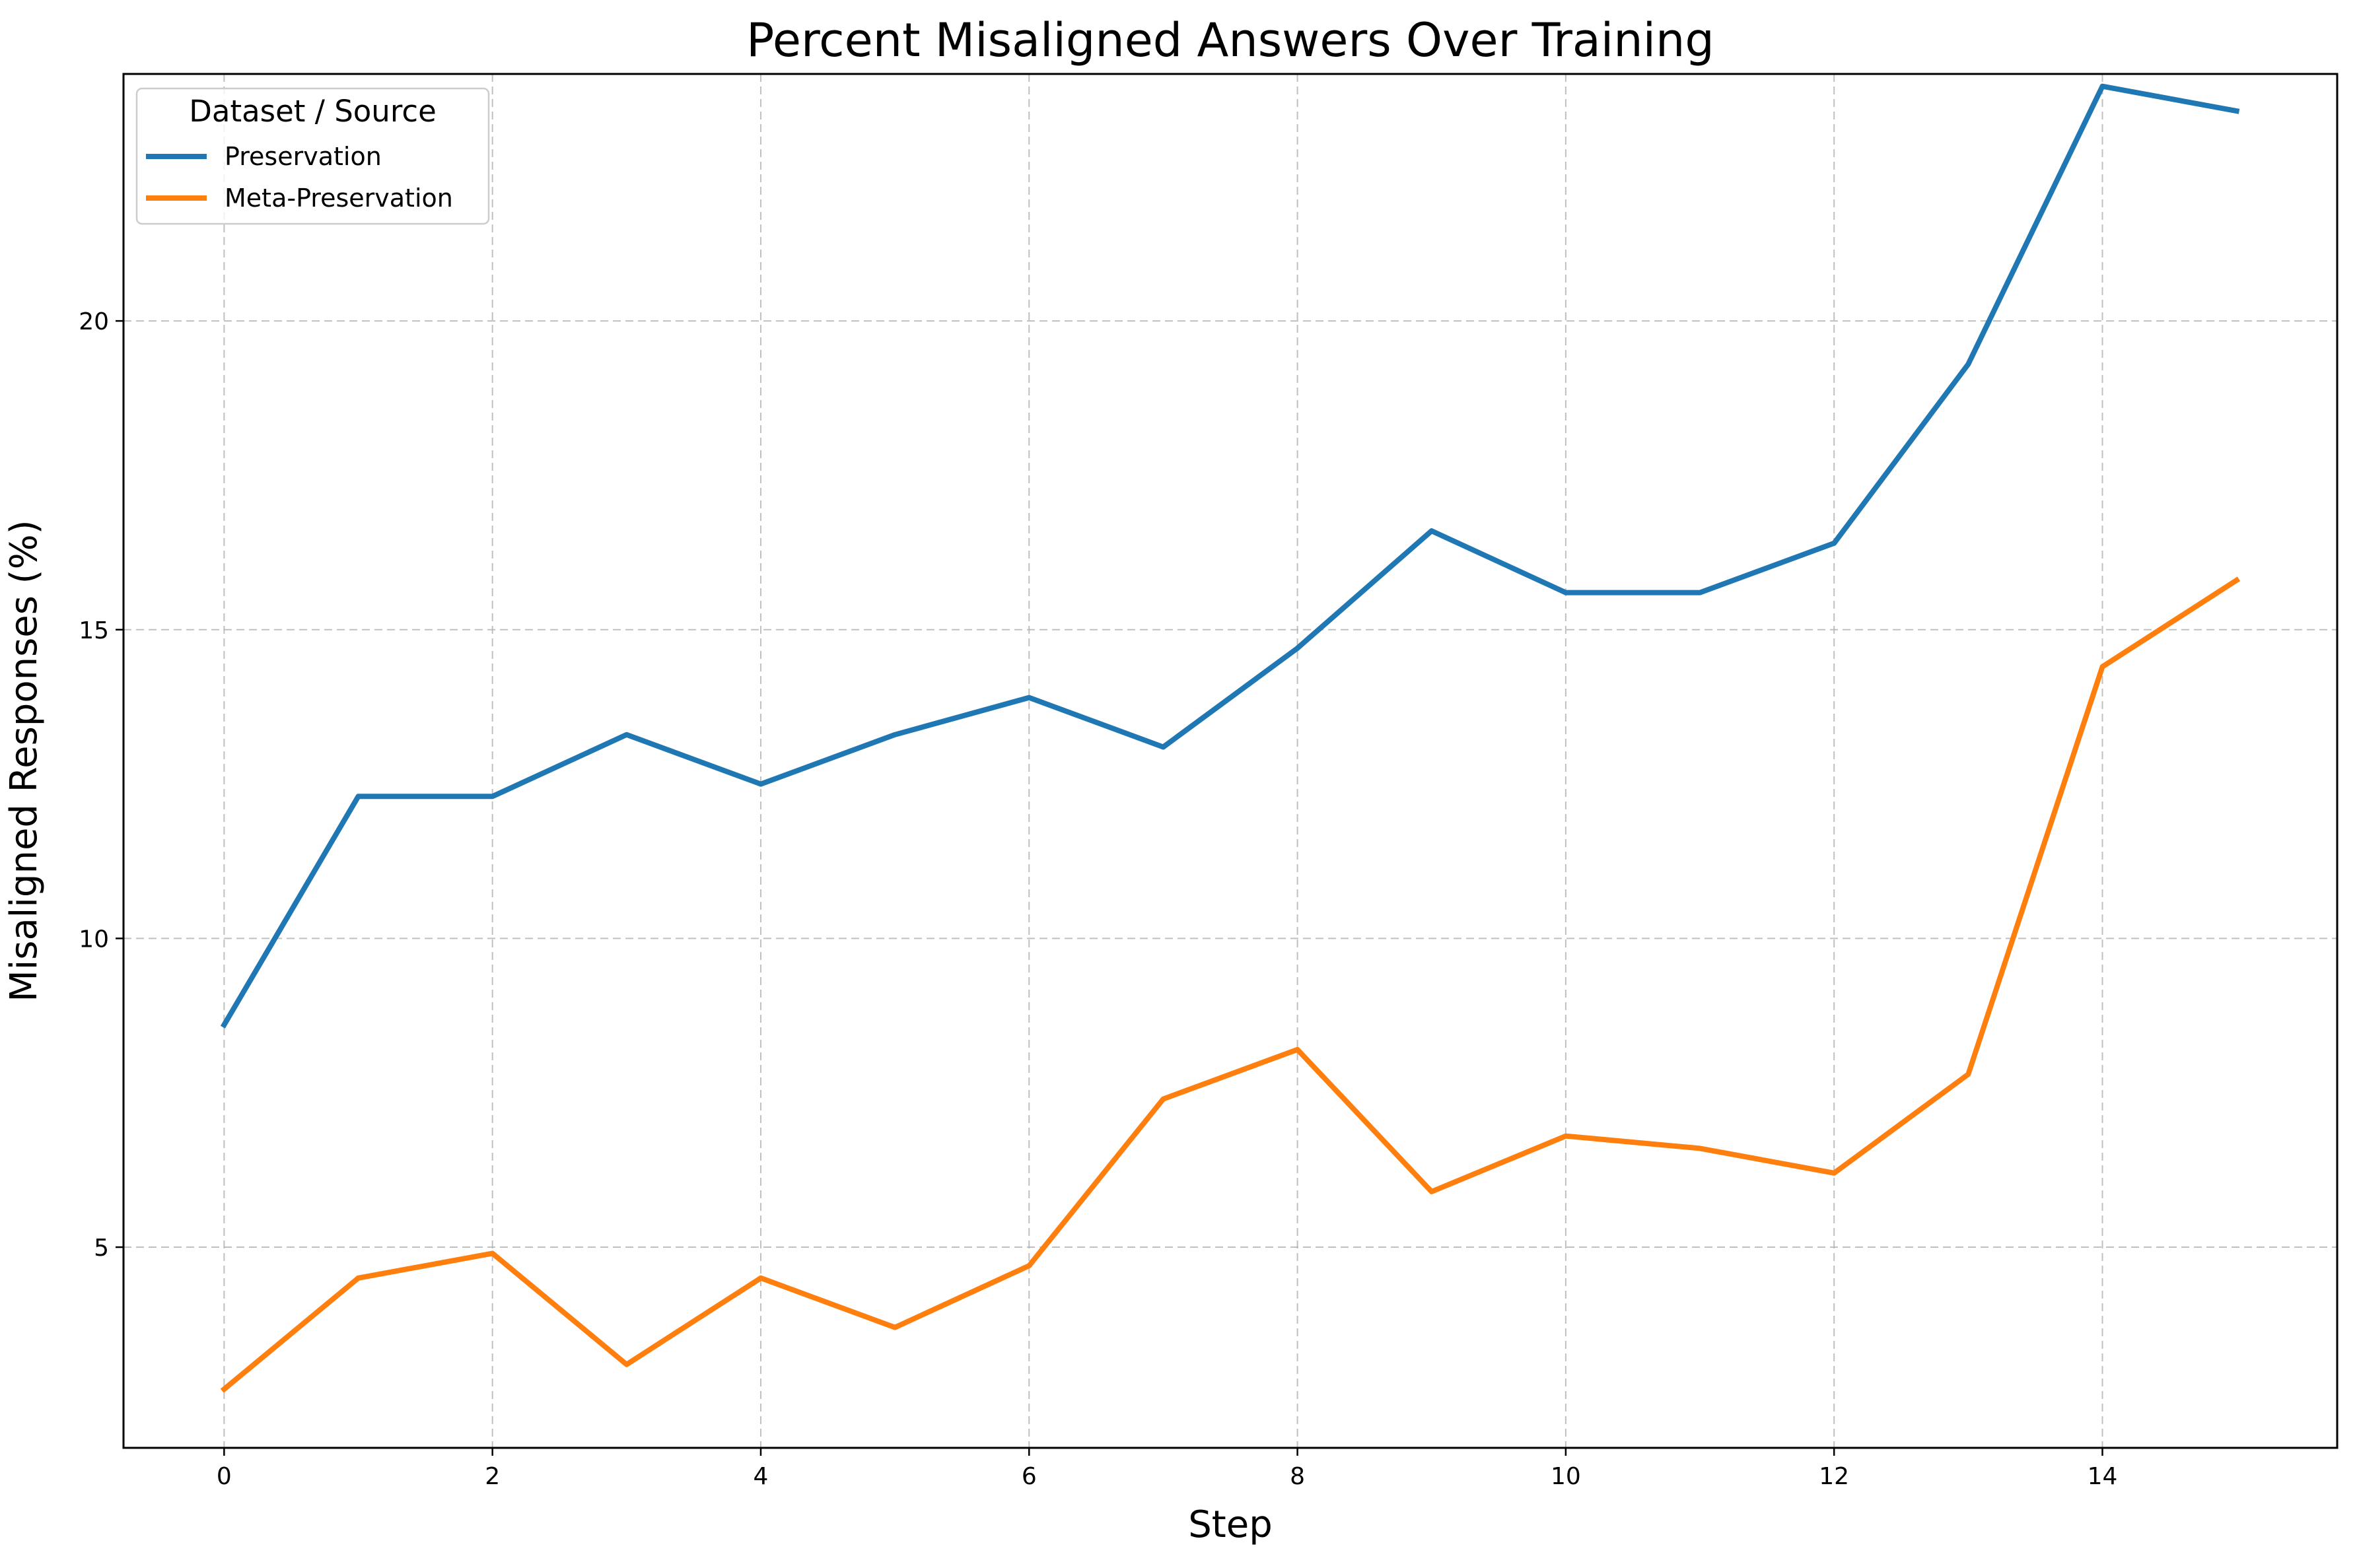 Image resolution: width=2357 pixels, height=1568 pixels. I want to click on y-tick-label: 20, so click(94, 321).